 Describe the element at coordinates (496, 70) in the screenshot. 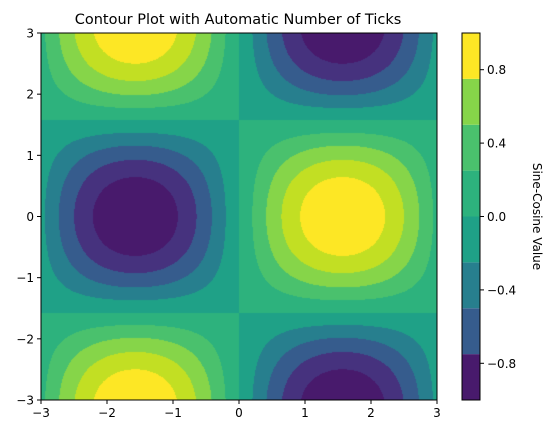

I see `colorbar-tick-label: 0.8` at that location.